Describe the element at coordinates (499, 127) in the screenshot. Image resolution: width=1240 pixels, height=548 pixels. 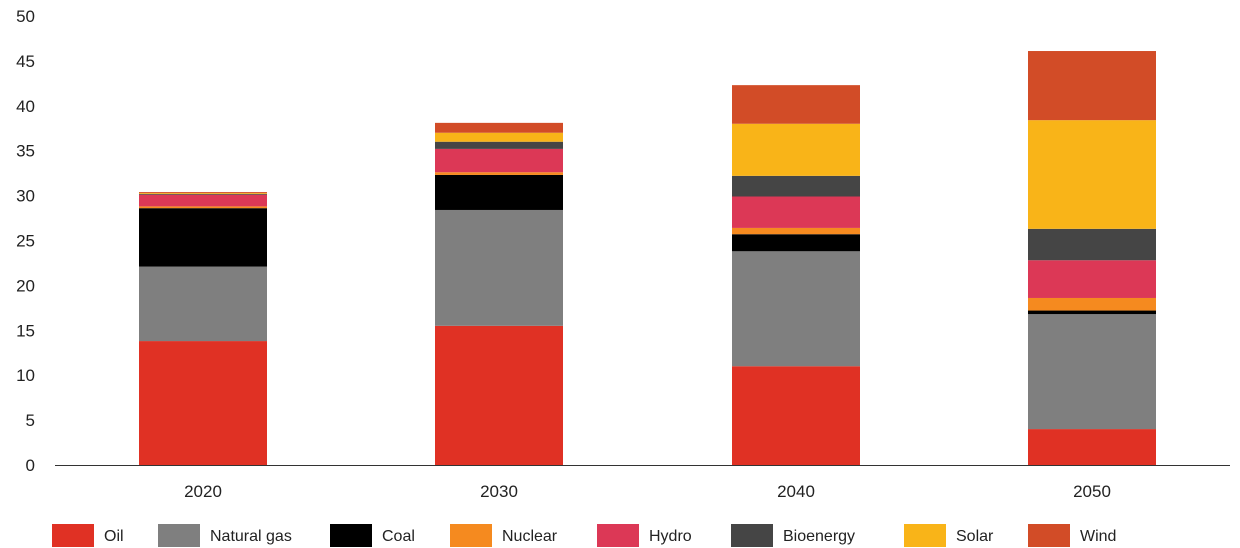
I see `bar-segment-wind-2030` at that location.